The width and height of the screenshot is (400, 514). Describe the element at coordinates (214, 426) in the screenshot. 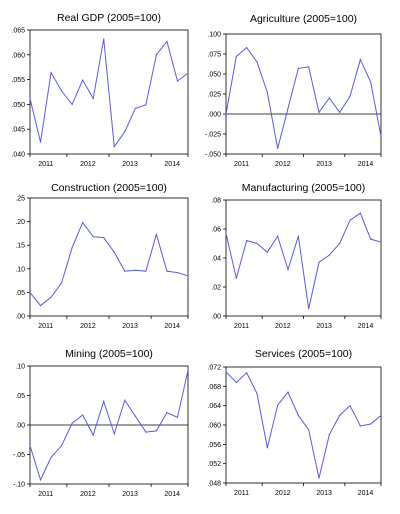

I see `y-tick-label: .060` at that location.